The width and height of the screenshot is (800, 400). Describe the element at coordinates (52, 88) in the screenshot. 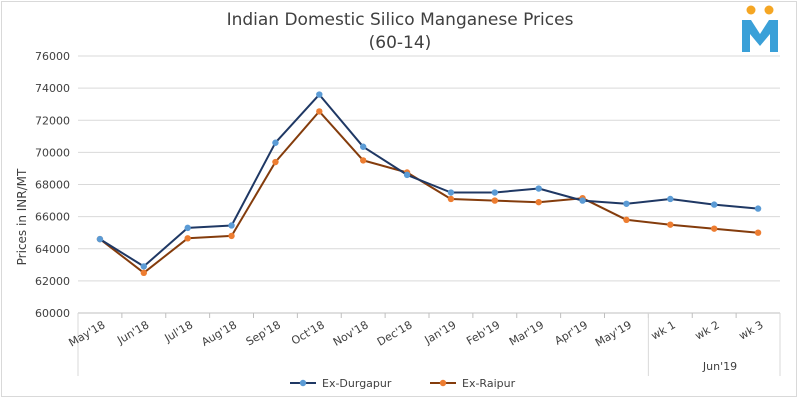

I see `y-tick-label: 74000` at that location.